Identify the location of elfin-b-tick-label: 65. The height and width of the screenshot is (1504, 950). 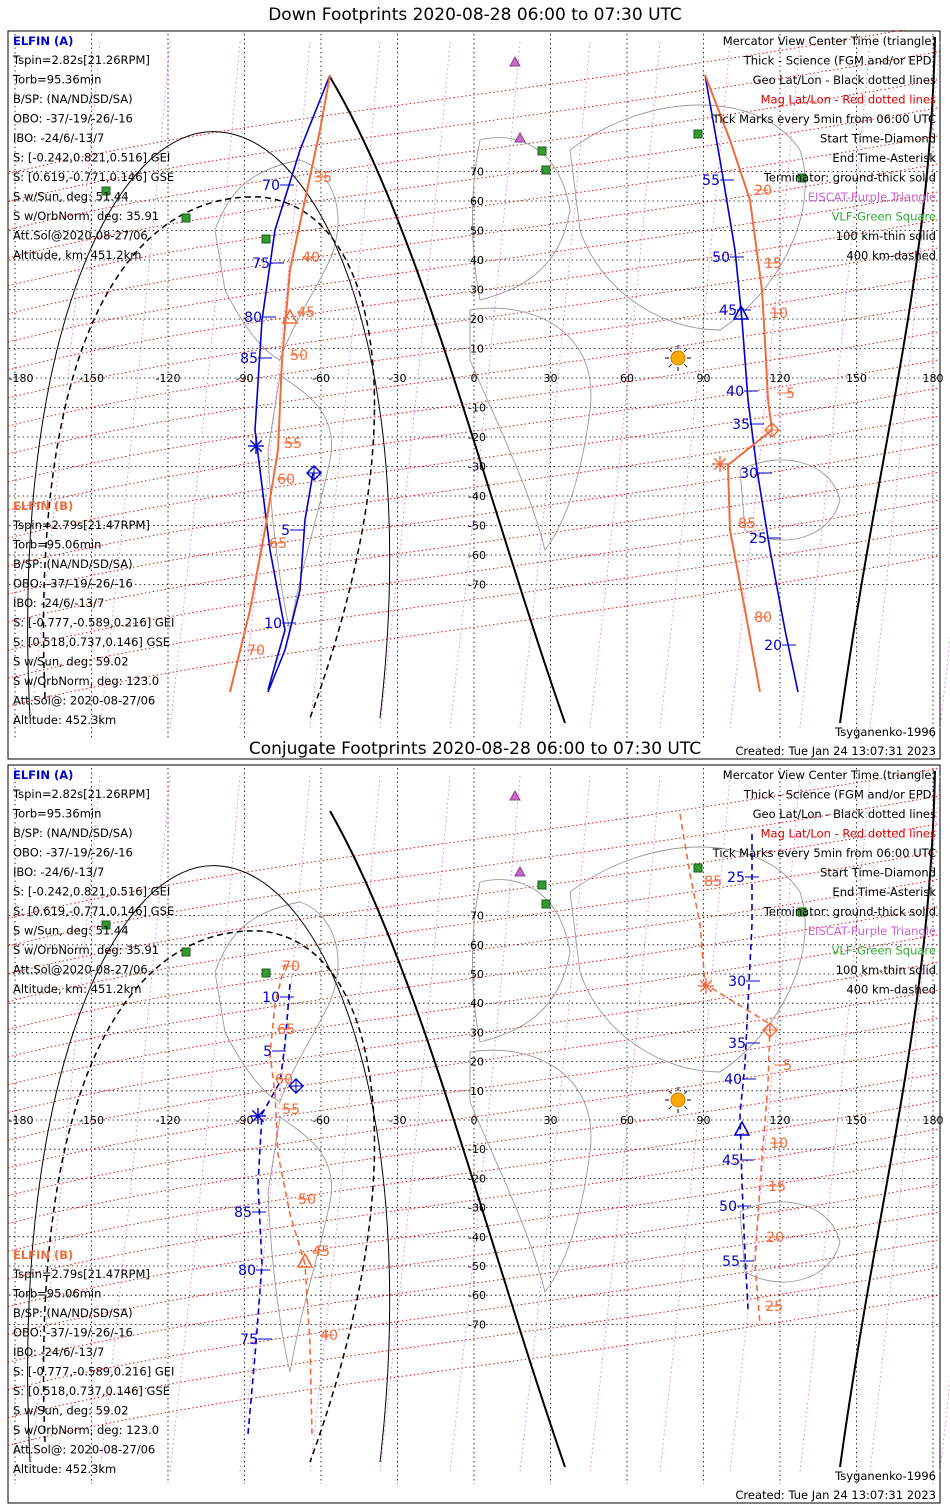
(278, 544).